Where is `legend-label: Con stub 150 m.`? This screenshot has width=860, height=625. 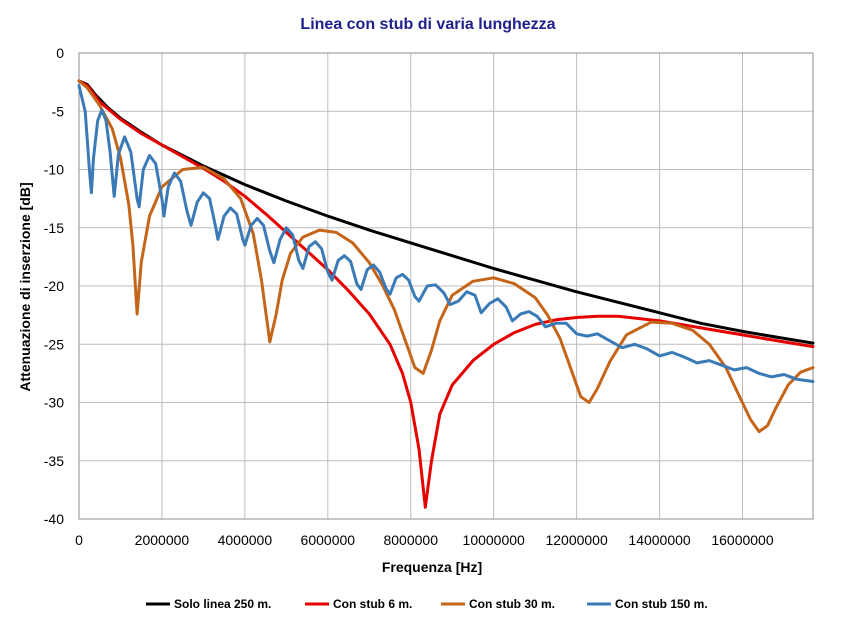 legend-label: Con stub 150 m. is located at coordinates (661, 604).